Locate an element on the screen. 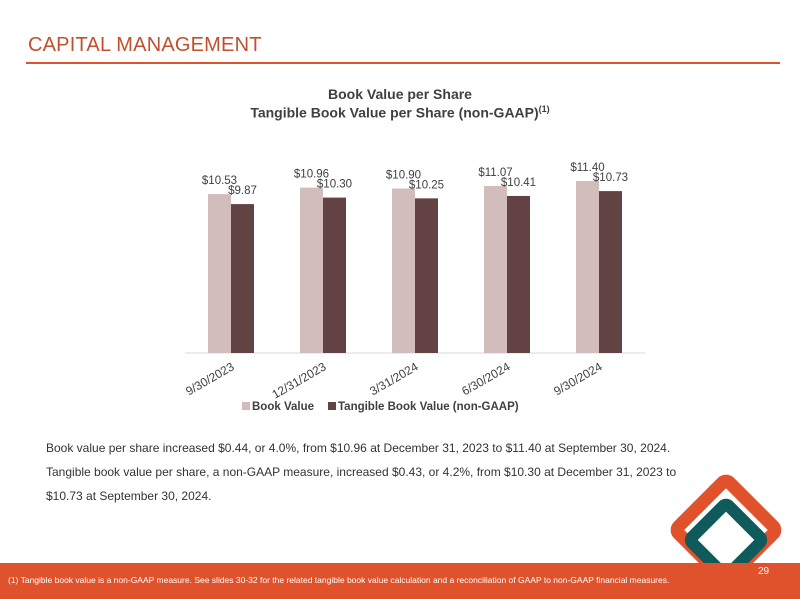 The height and width of the screenshot is (599, 800). chart-subtitle-footnote-marker: (1) is located at coordinates (544, 109).